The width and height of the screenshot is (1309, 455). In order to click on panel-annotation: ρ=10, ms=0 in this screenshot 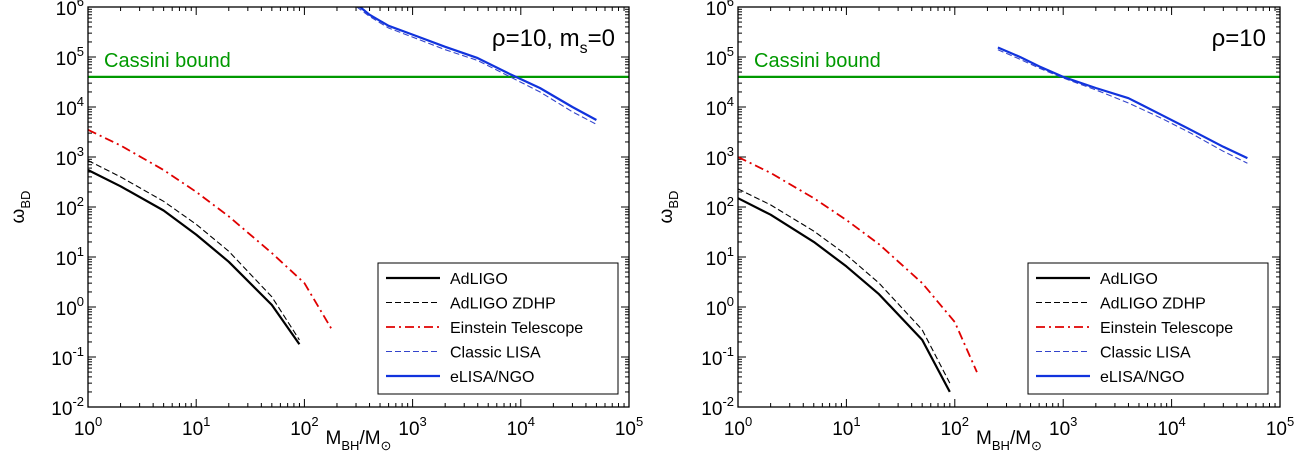, I will do `click(553, 41)`.